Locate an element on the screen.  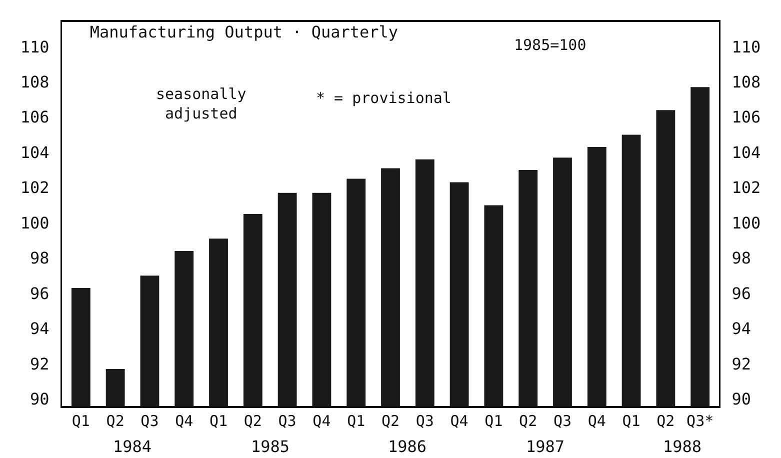
text: 1986 is located at coordinates (407, 446).